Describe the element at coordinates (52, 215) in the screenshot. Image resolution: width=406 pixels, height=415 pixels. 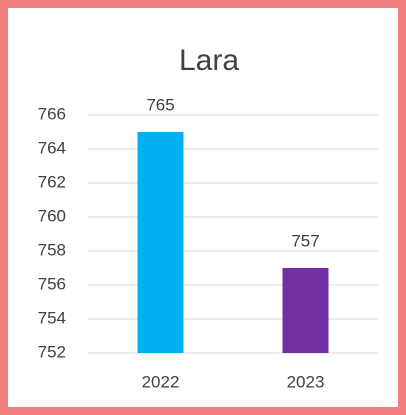
I see `y-tick-label: 760` at that location.